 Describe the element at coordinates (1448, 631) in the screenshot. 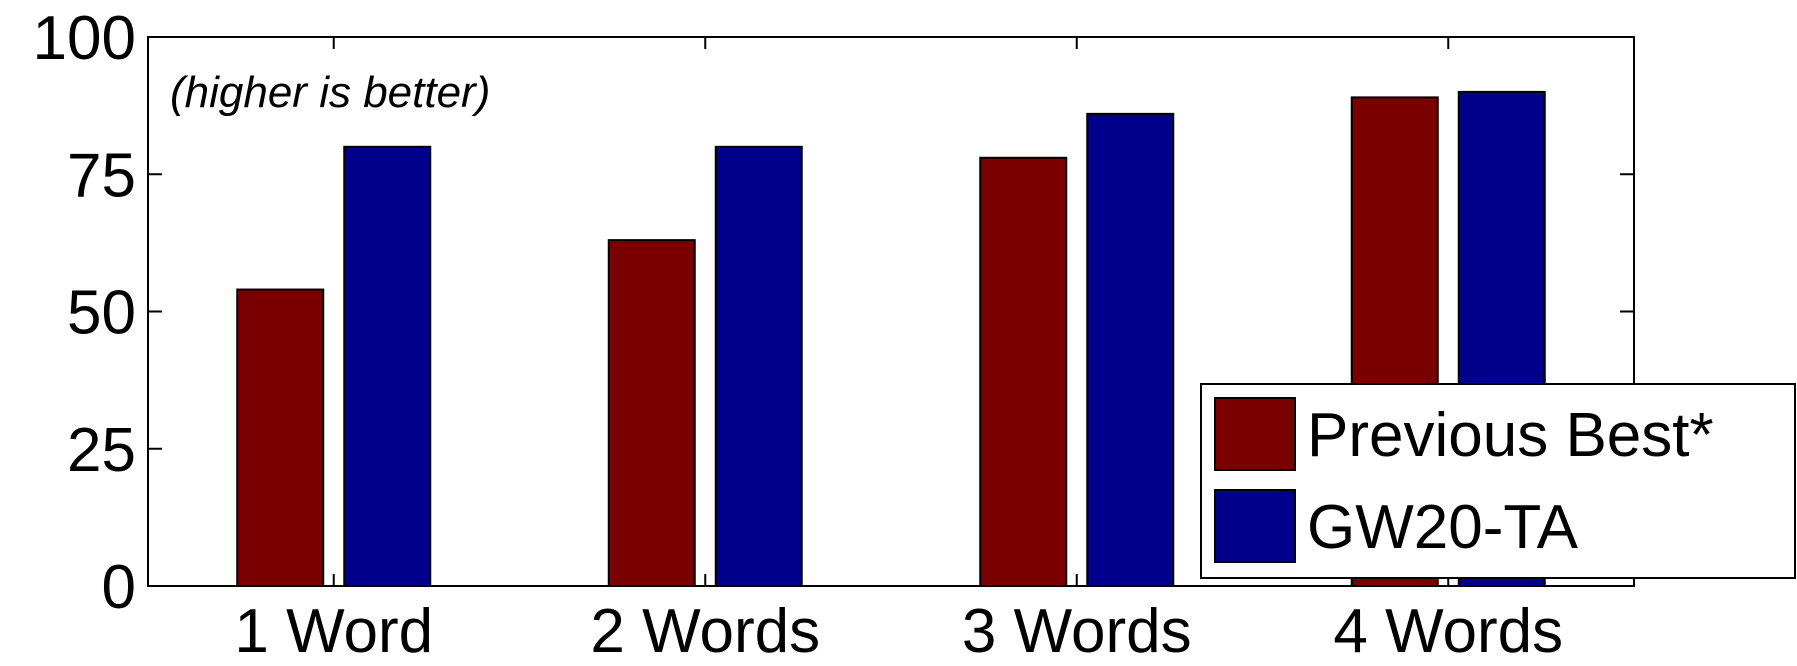

I see `x-tick-label: 4 Words` at that location.